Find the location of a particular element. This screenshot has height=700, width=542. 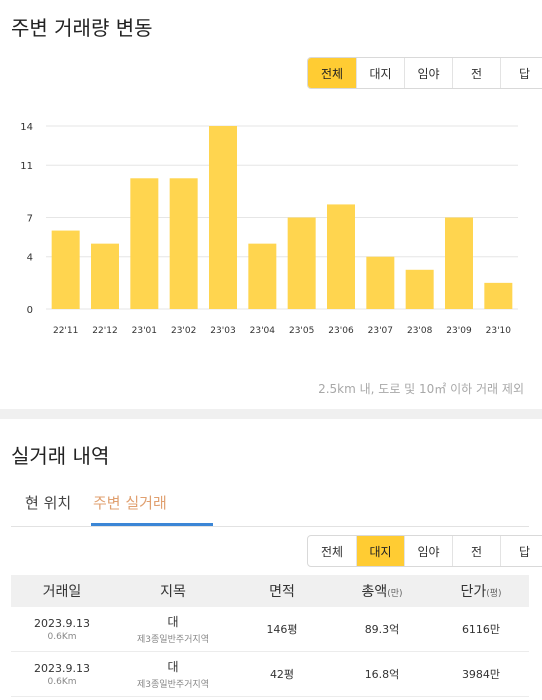

col-total-unit: (만) is located at coordinates (395, 594).